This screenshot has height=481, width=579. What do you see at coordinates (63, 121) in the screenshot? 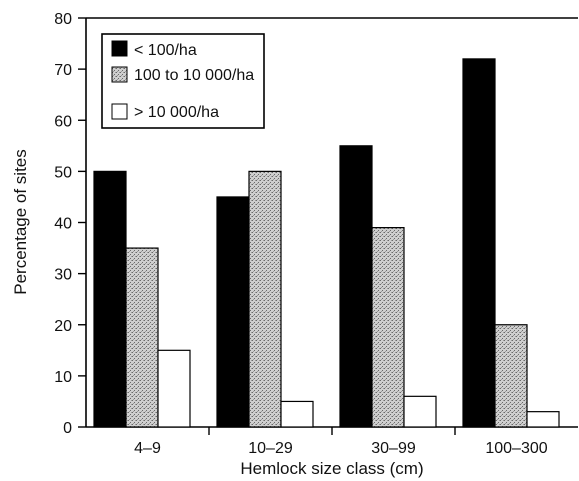
I see `y-tick-label: 60` at bounding box center [63, 121].